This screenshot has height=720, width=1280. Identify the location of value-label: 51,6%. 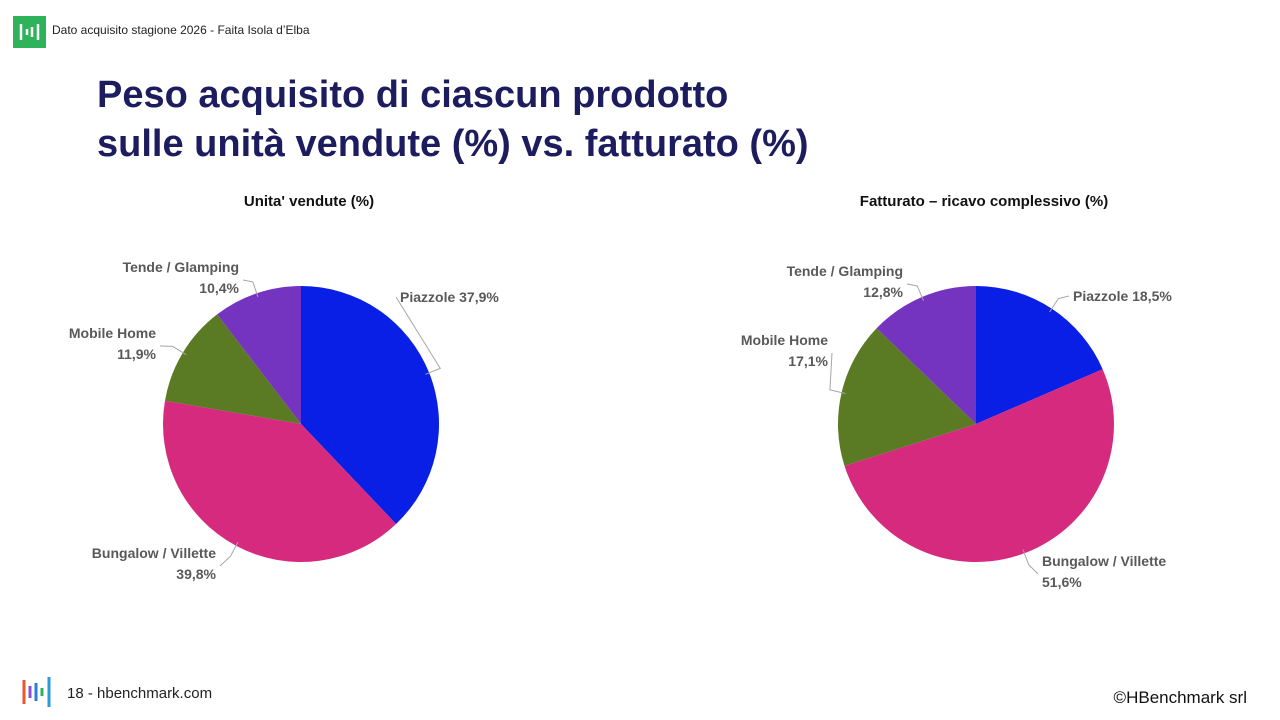
(1062, 582).